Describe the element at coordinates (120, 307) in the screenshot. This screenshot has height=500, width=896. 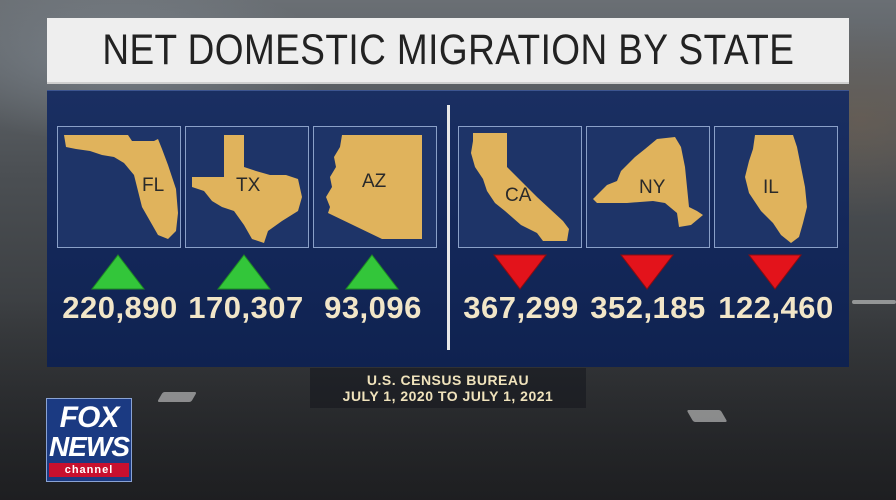
I see `migration-value-fl: 220,890` at that location.